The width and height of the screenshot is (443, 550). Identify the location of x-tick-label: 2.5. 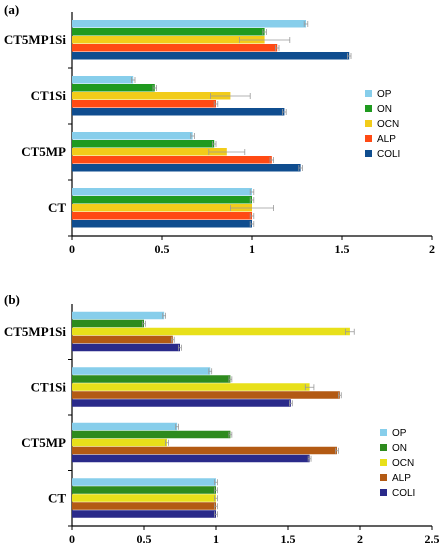
(432, 539).